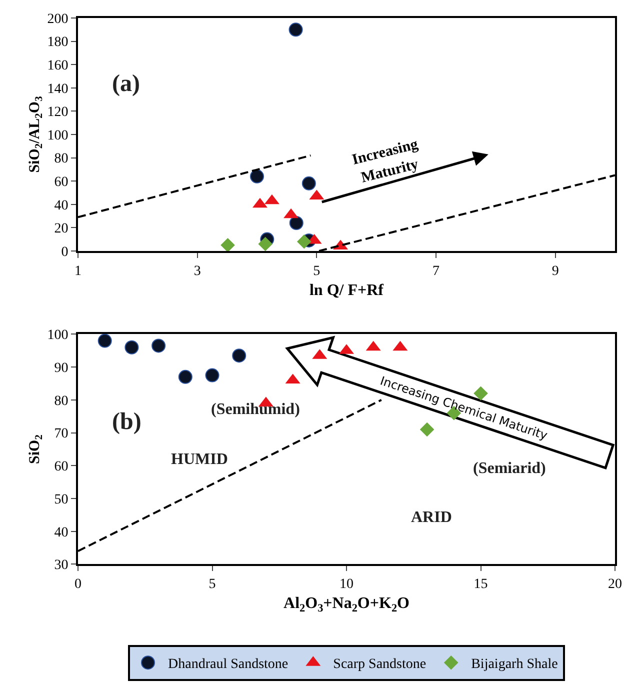 The height and width of the screenshot is (693, 639). I want to click on y-tick-label: 200, so click(57, 19).